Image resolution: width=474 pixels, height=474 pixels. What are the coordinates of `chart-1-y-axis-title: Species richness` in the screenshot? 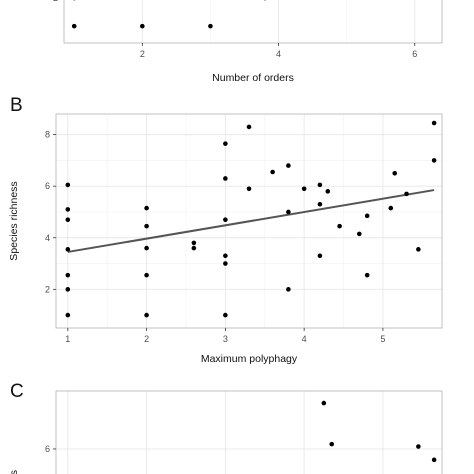 It's located at (14, 220).